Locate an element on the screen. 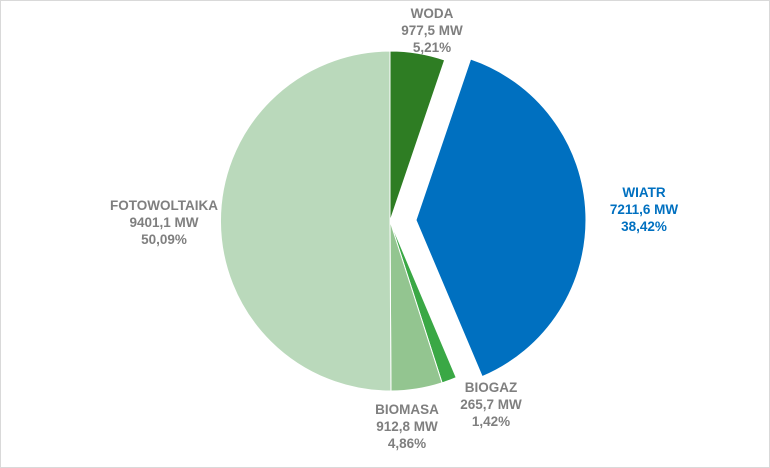  label-name: WODA is located at coordinates (432, 13).